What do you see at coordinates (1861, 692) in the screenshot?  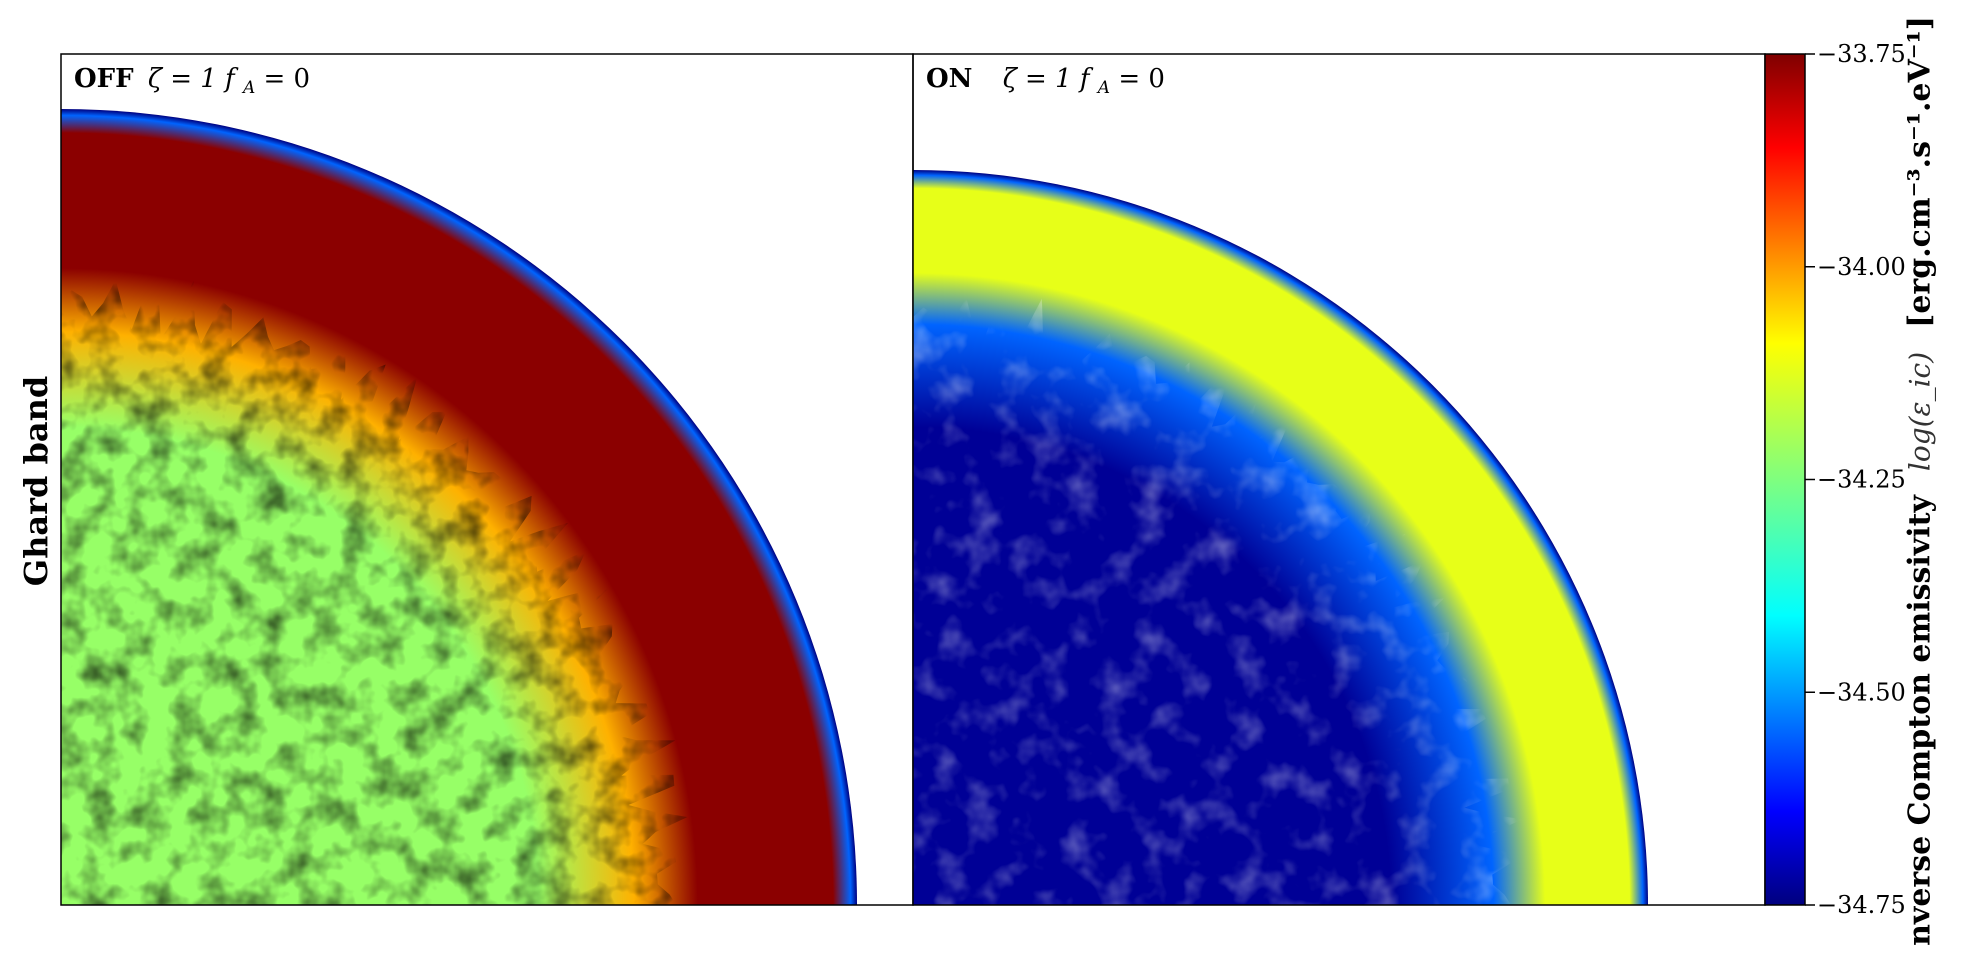 I see `colorbar-tick-label: −34.50` at bounding box center [1861, 692].